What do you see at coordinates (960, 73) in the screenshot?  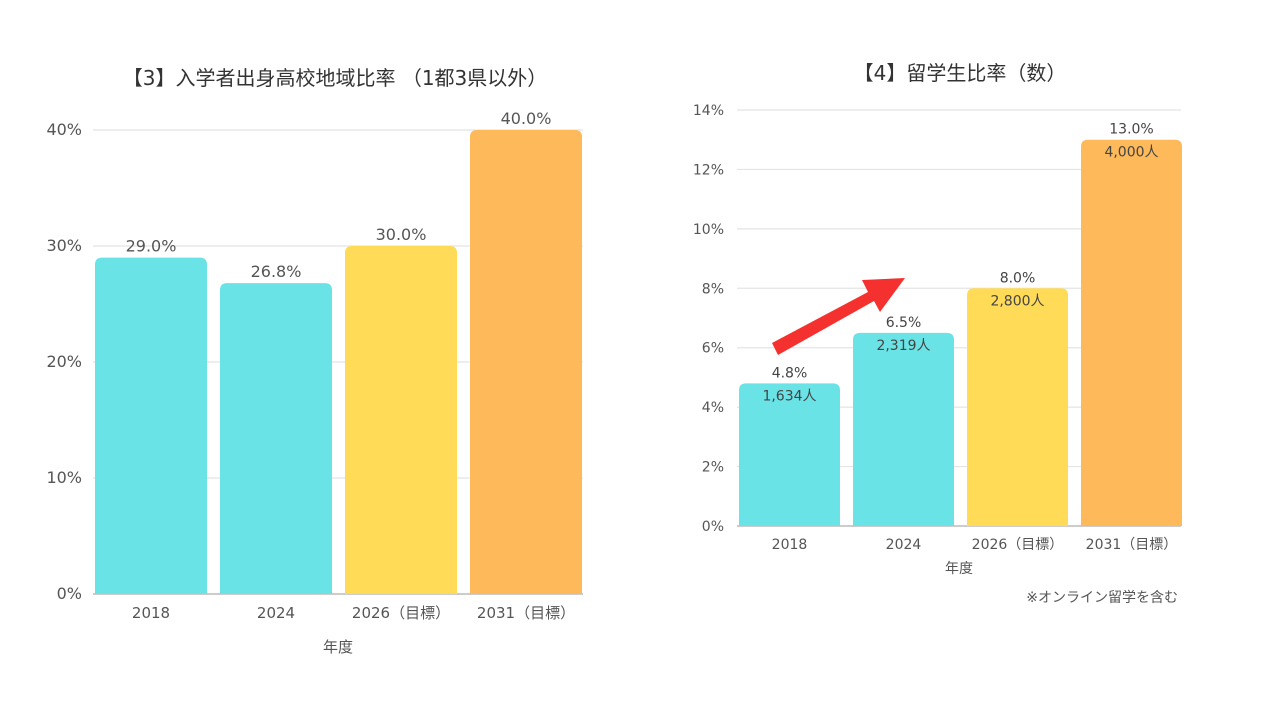 I see `chart-title: 【4】留学生比率（数）` at bounding box center [960, 73].